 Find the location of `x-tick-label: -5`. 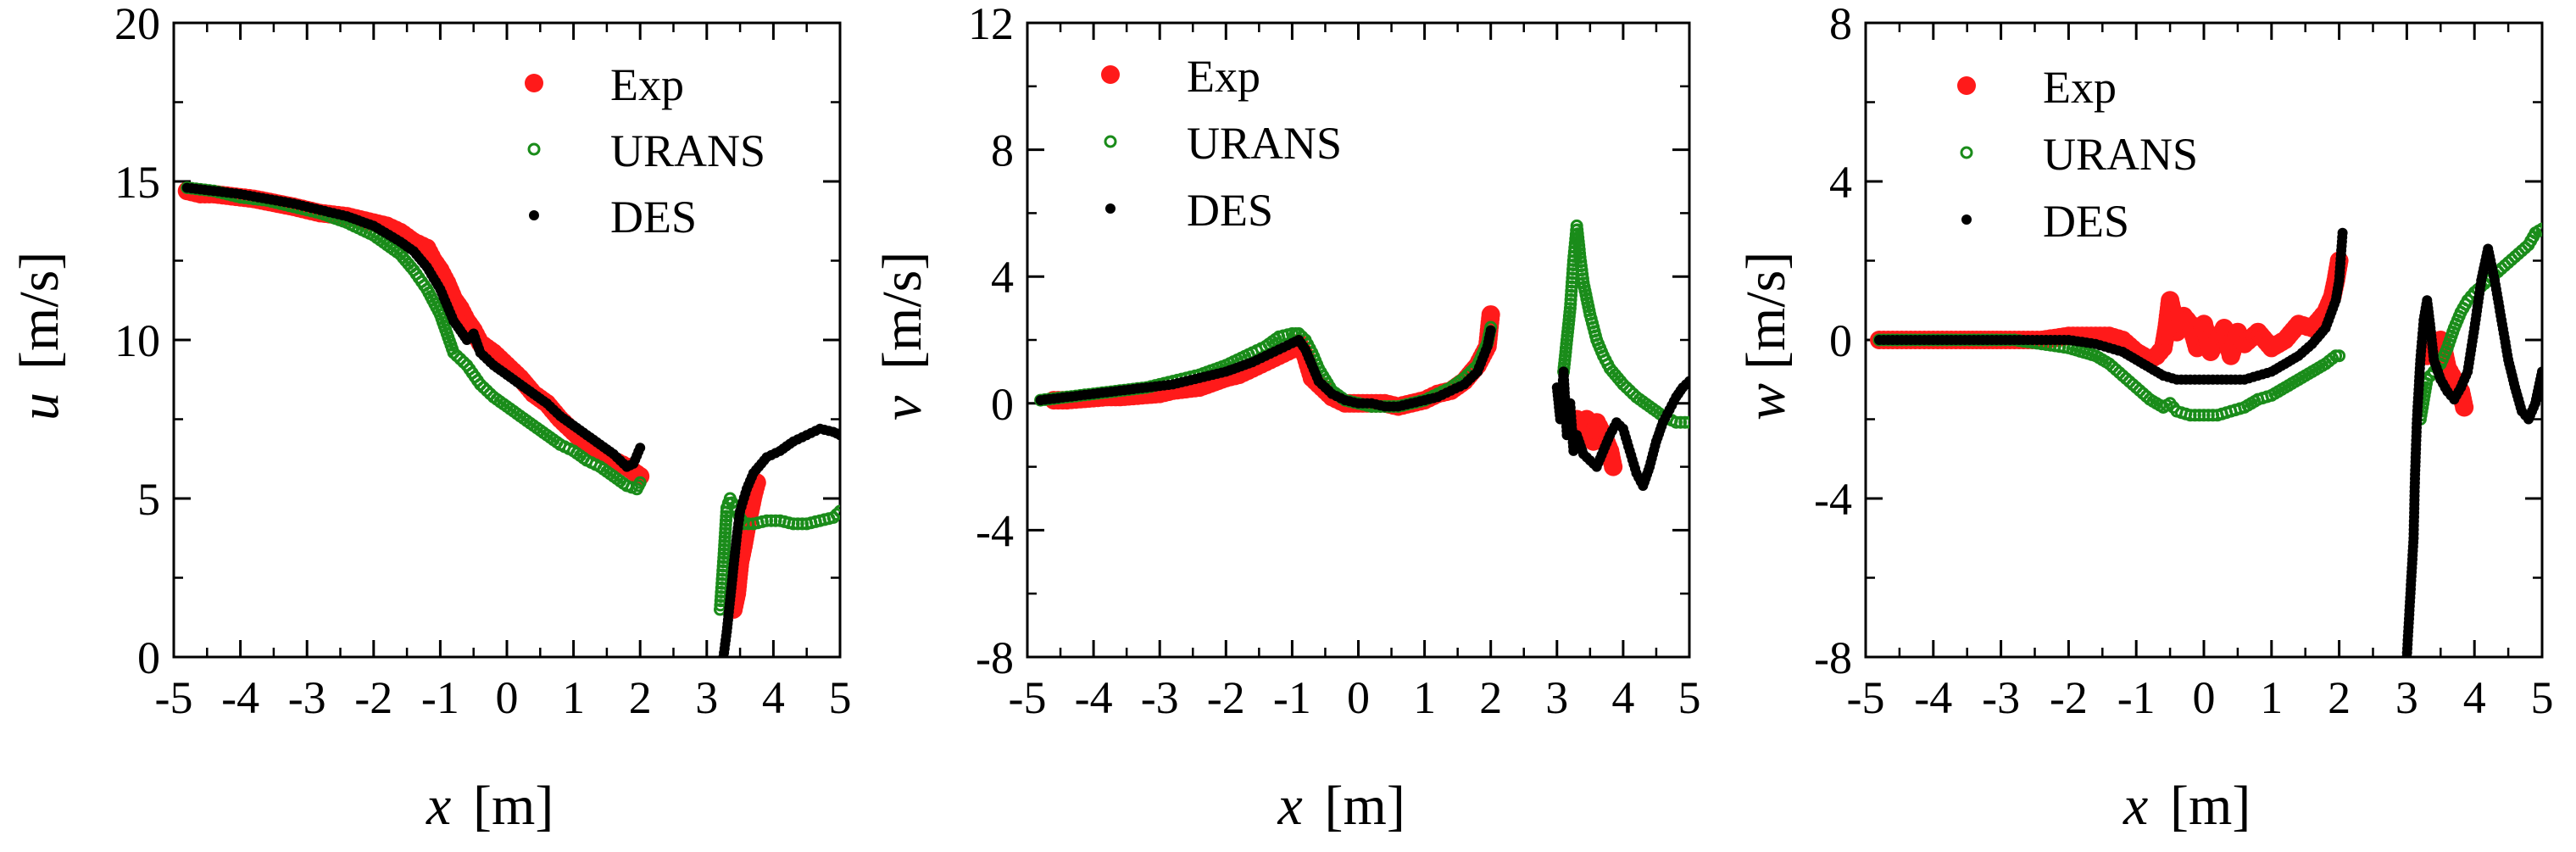

x-tick-label: -5 is located at coordinates (1028, 697).